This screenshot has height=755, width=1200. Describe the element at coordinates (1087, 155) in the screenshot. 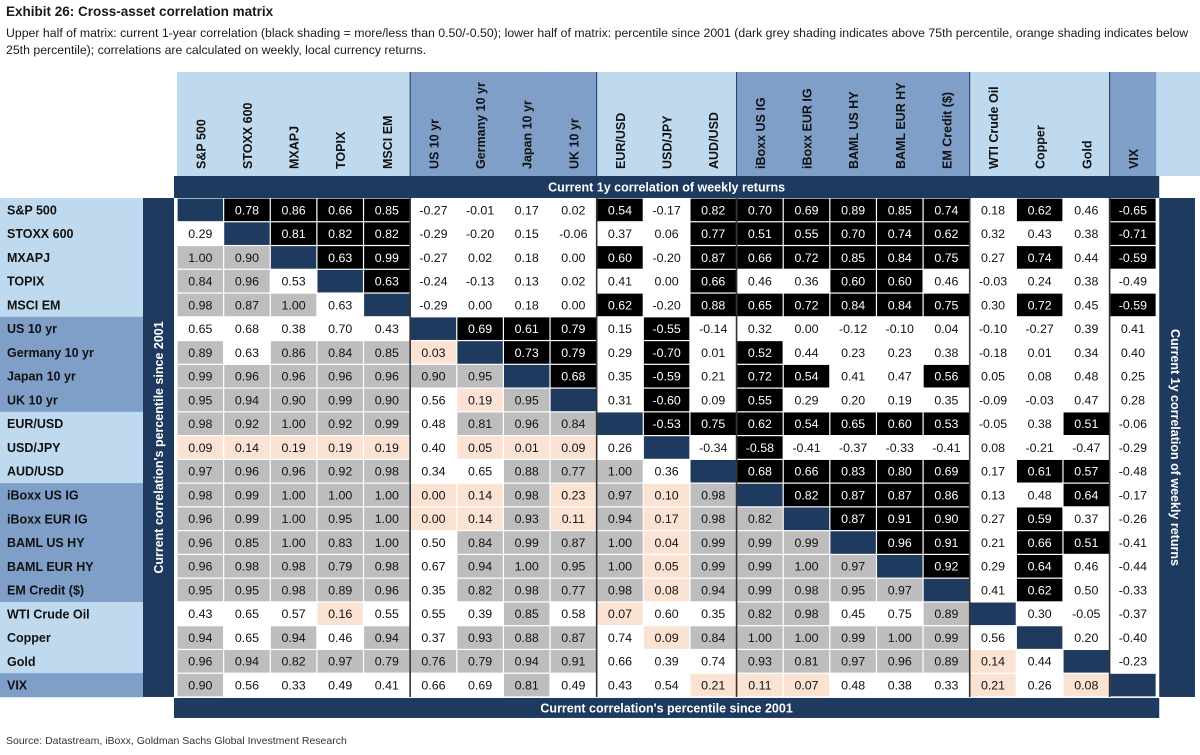

I see `column-label: Gold` at that location.